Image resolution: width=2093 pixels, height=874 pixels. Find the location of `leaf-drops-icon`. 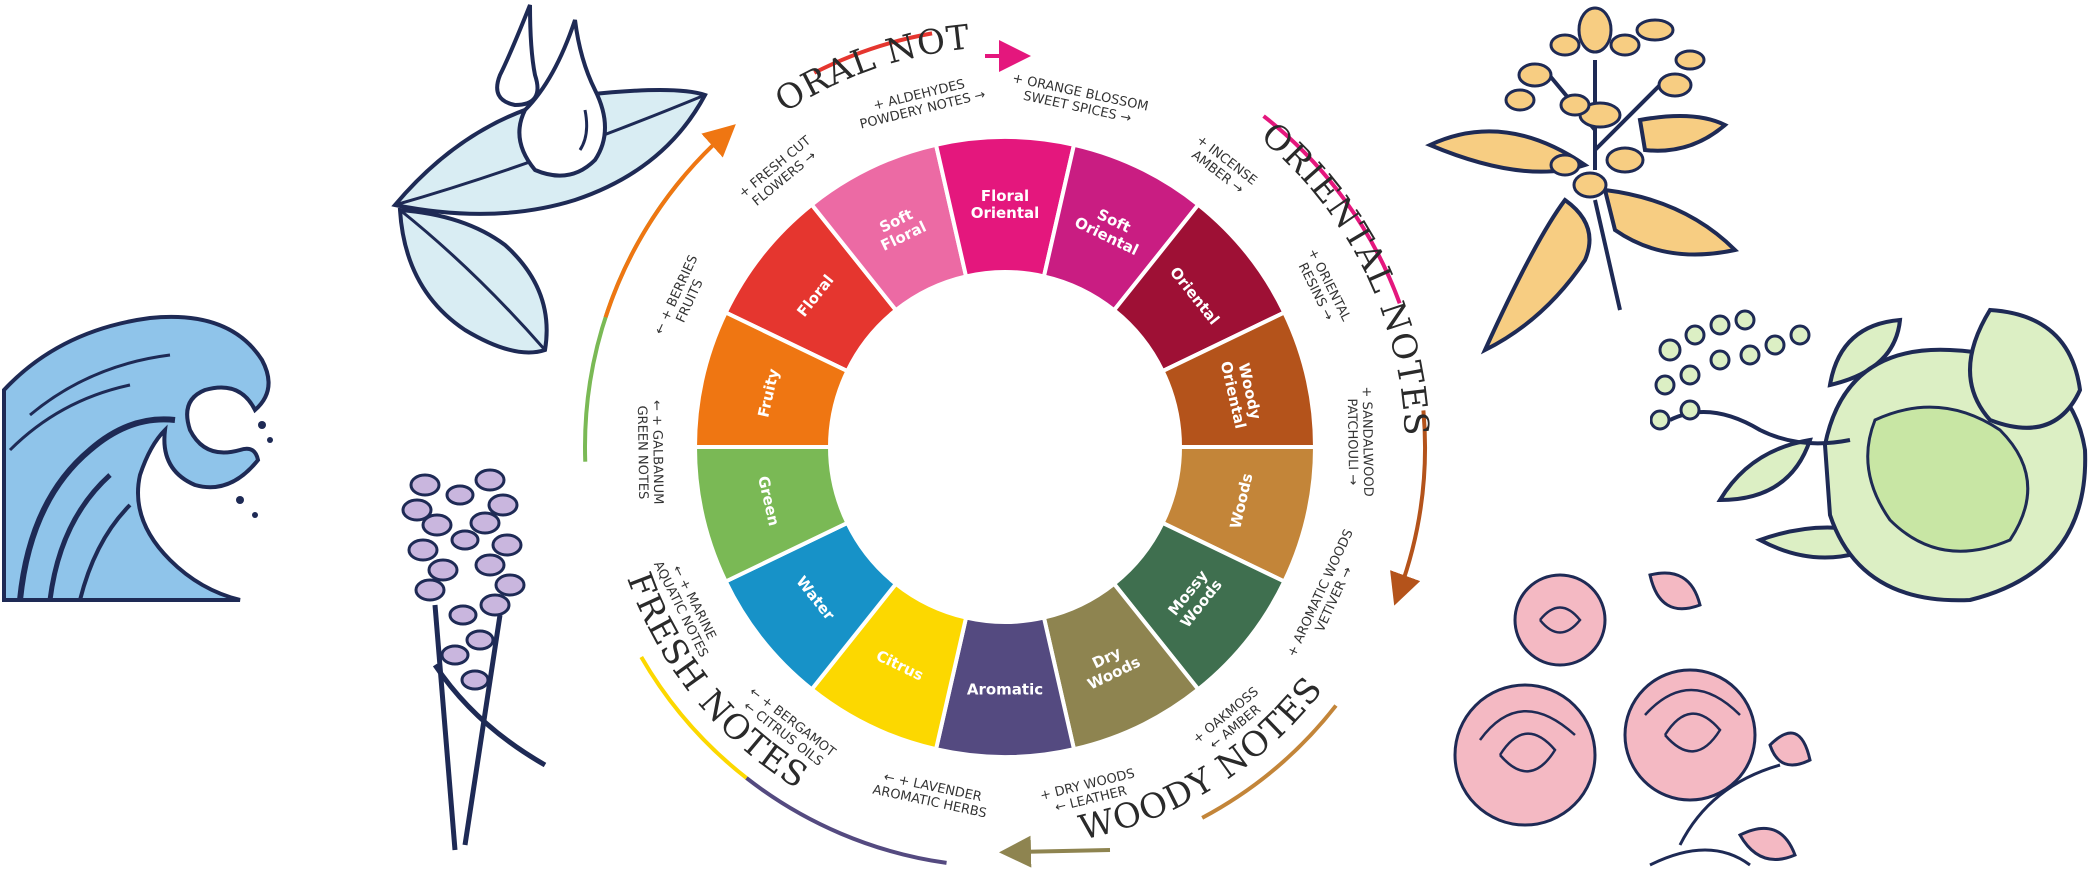

leaf-drops-icon is located at coordinates (549, 179).